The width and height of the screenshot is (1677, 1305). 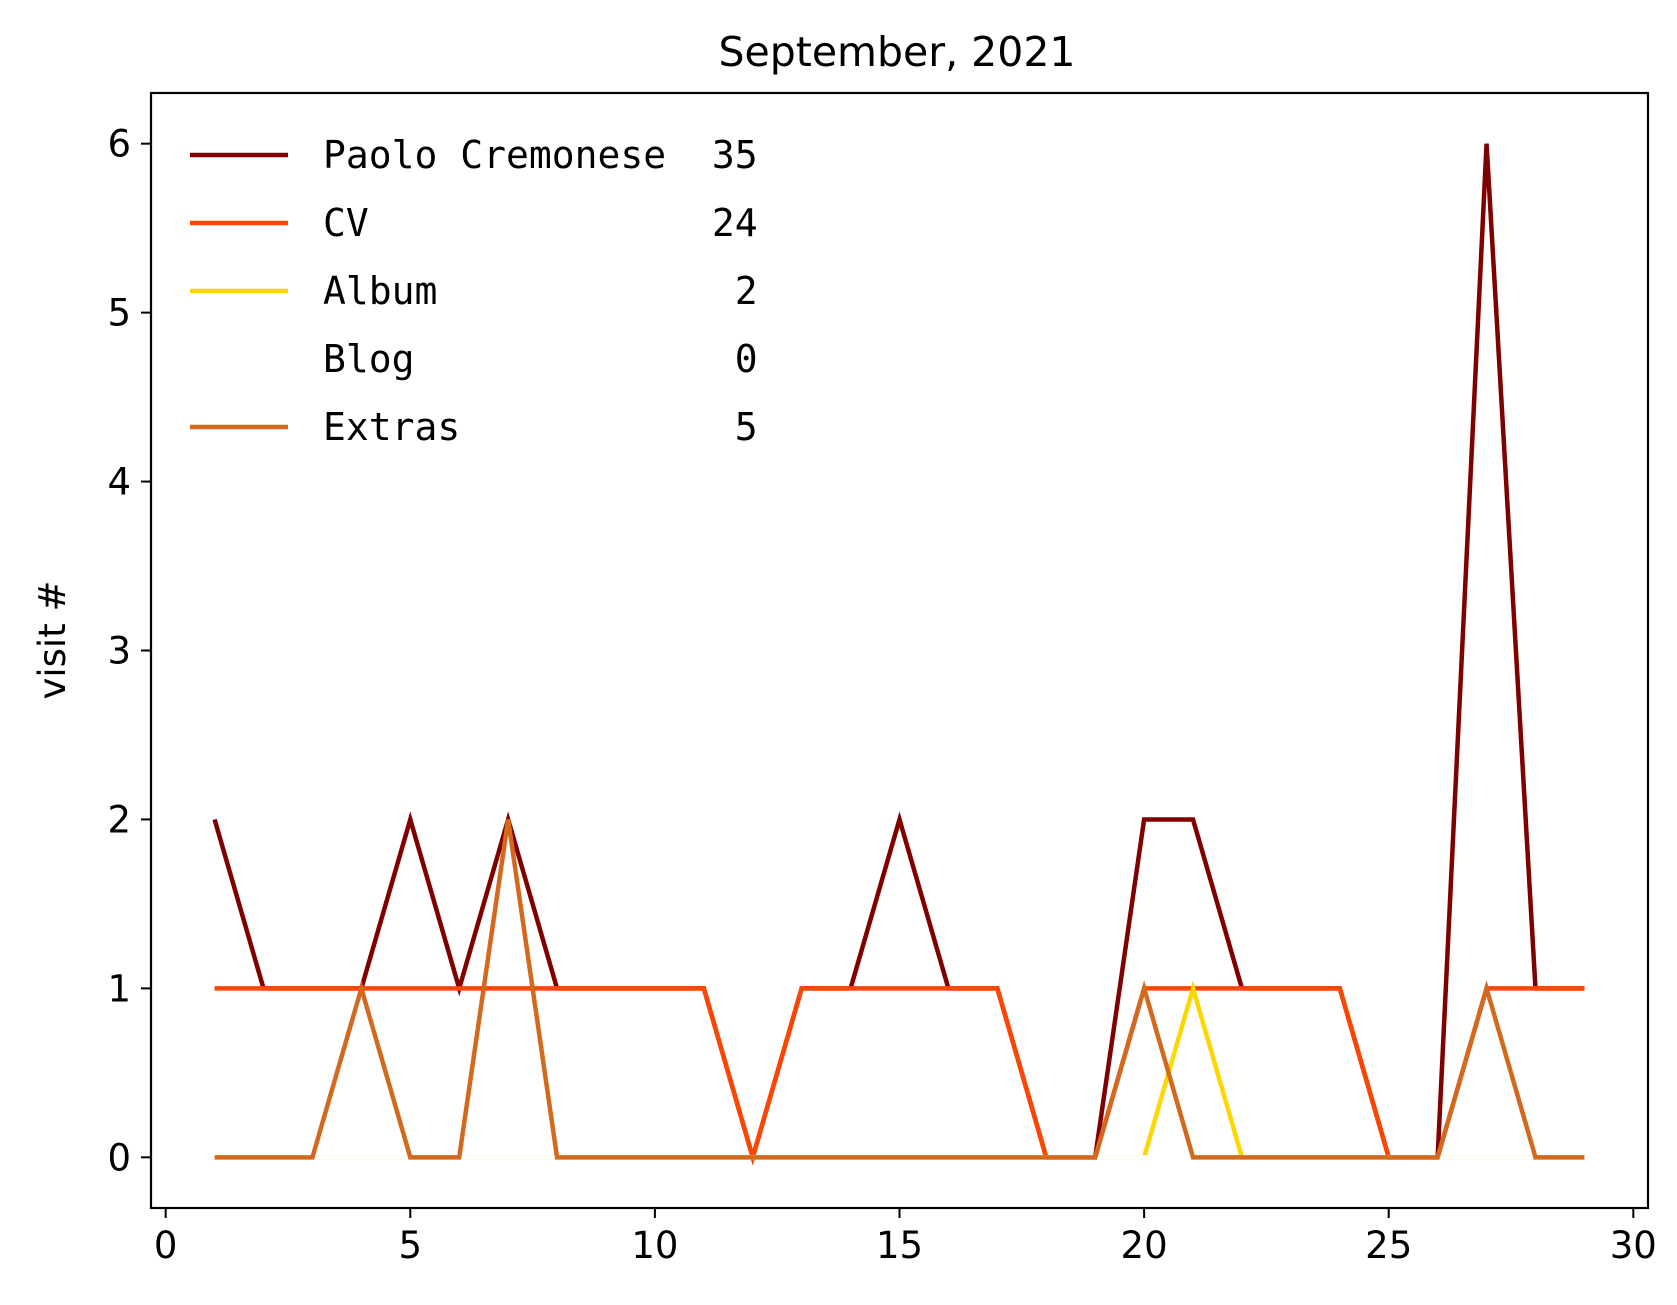 I want to click on y-axis: 0 1 2 3 4 5 6, so click(x=129, y=651).